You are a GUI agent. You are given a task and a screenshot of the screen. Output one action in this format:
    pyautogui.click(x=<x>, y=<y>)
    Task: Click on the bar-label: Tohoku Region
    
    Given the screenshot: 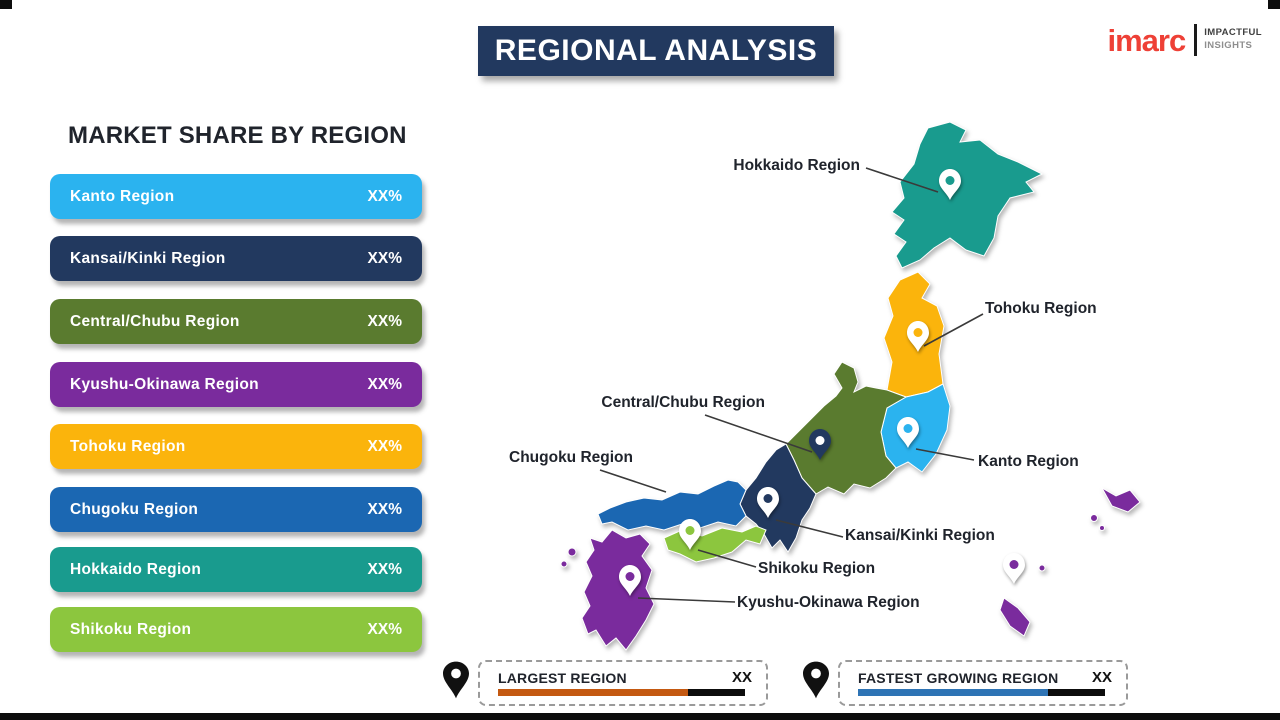 What is the action you would take?
    pyautogui.click(x=128, y=446)
    